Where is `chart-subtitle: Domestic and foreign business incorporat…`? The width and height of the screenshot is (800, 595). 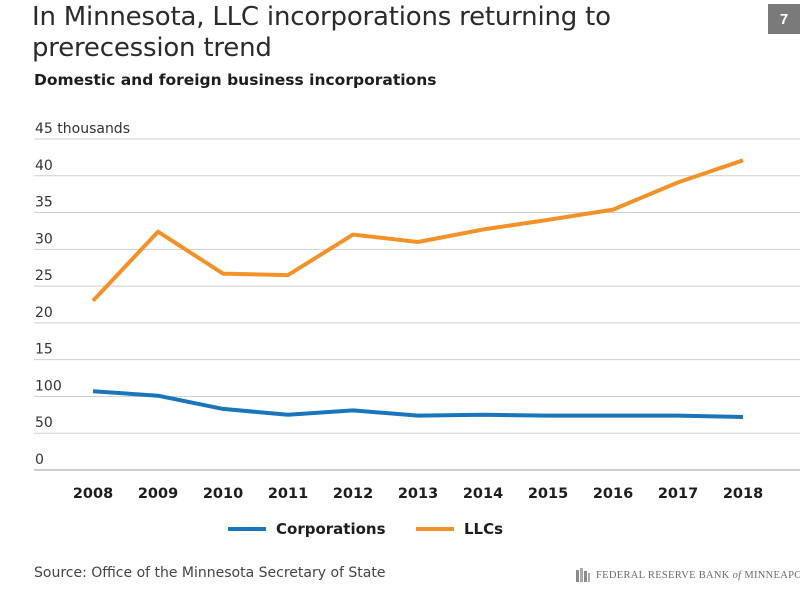
chart-subtitle: Domestic and foreign business incorporat… is located at coordinates (235, 80).